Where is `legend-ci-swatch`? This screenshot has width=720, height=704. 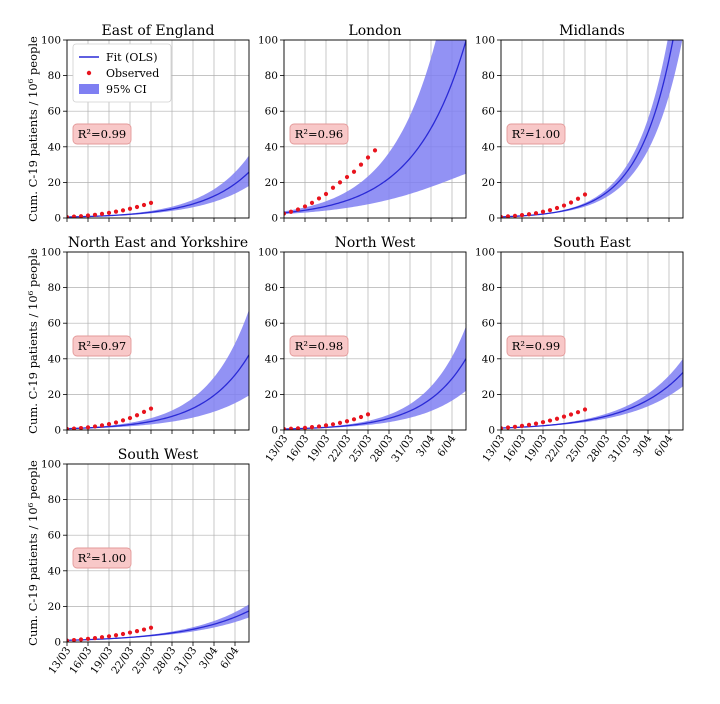 legend-ci-swatch is located at coordinates (89, 89).